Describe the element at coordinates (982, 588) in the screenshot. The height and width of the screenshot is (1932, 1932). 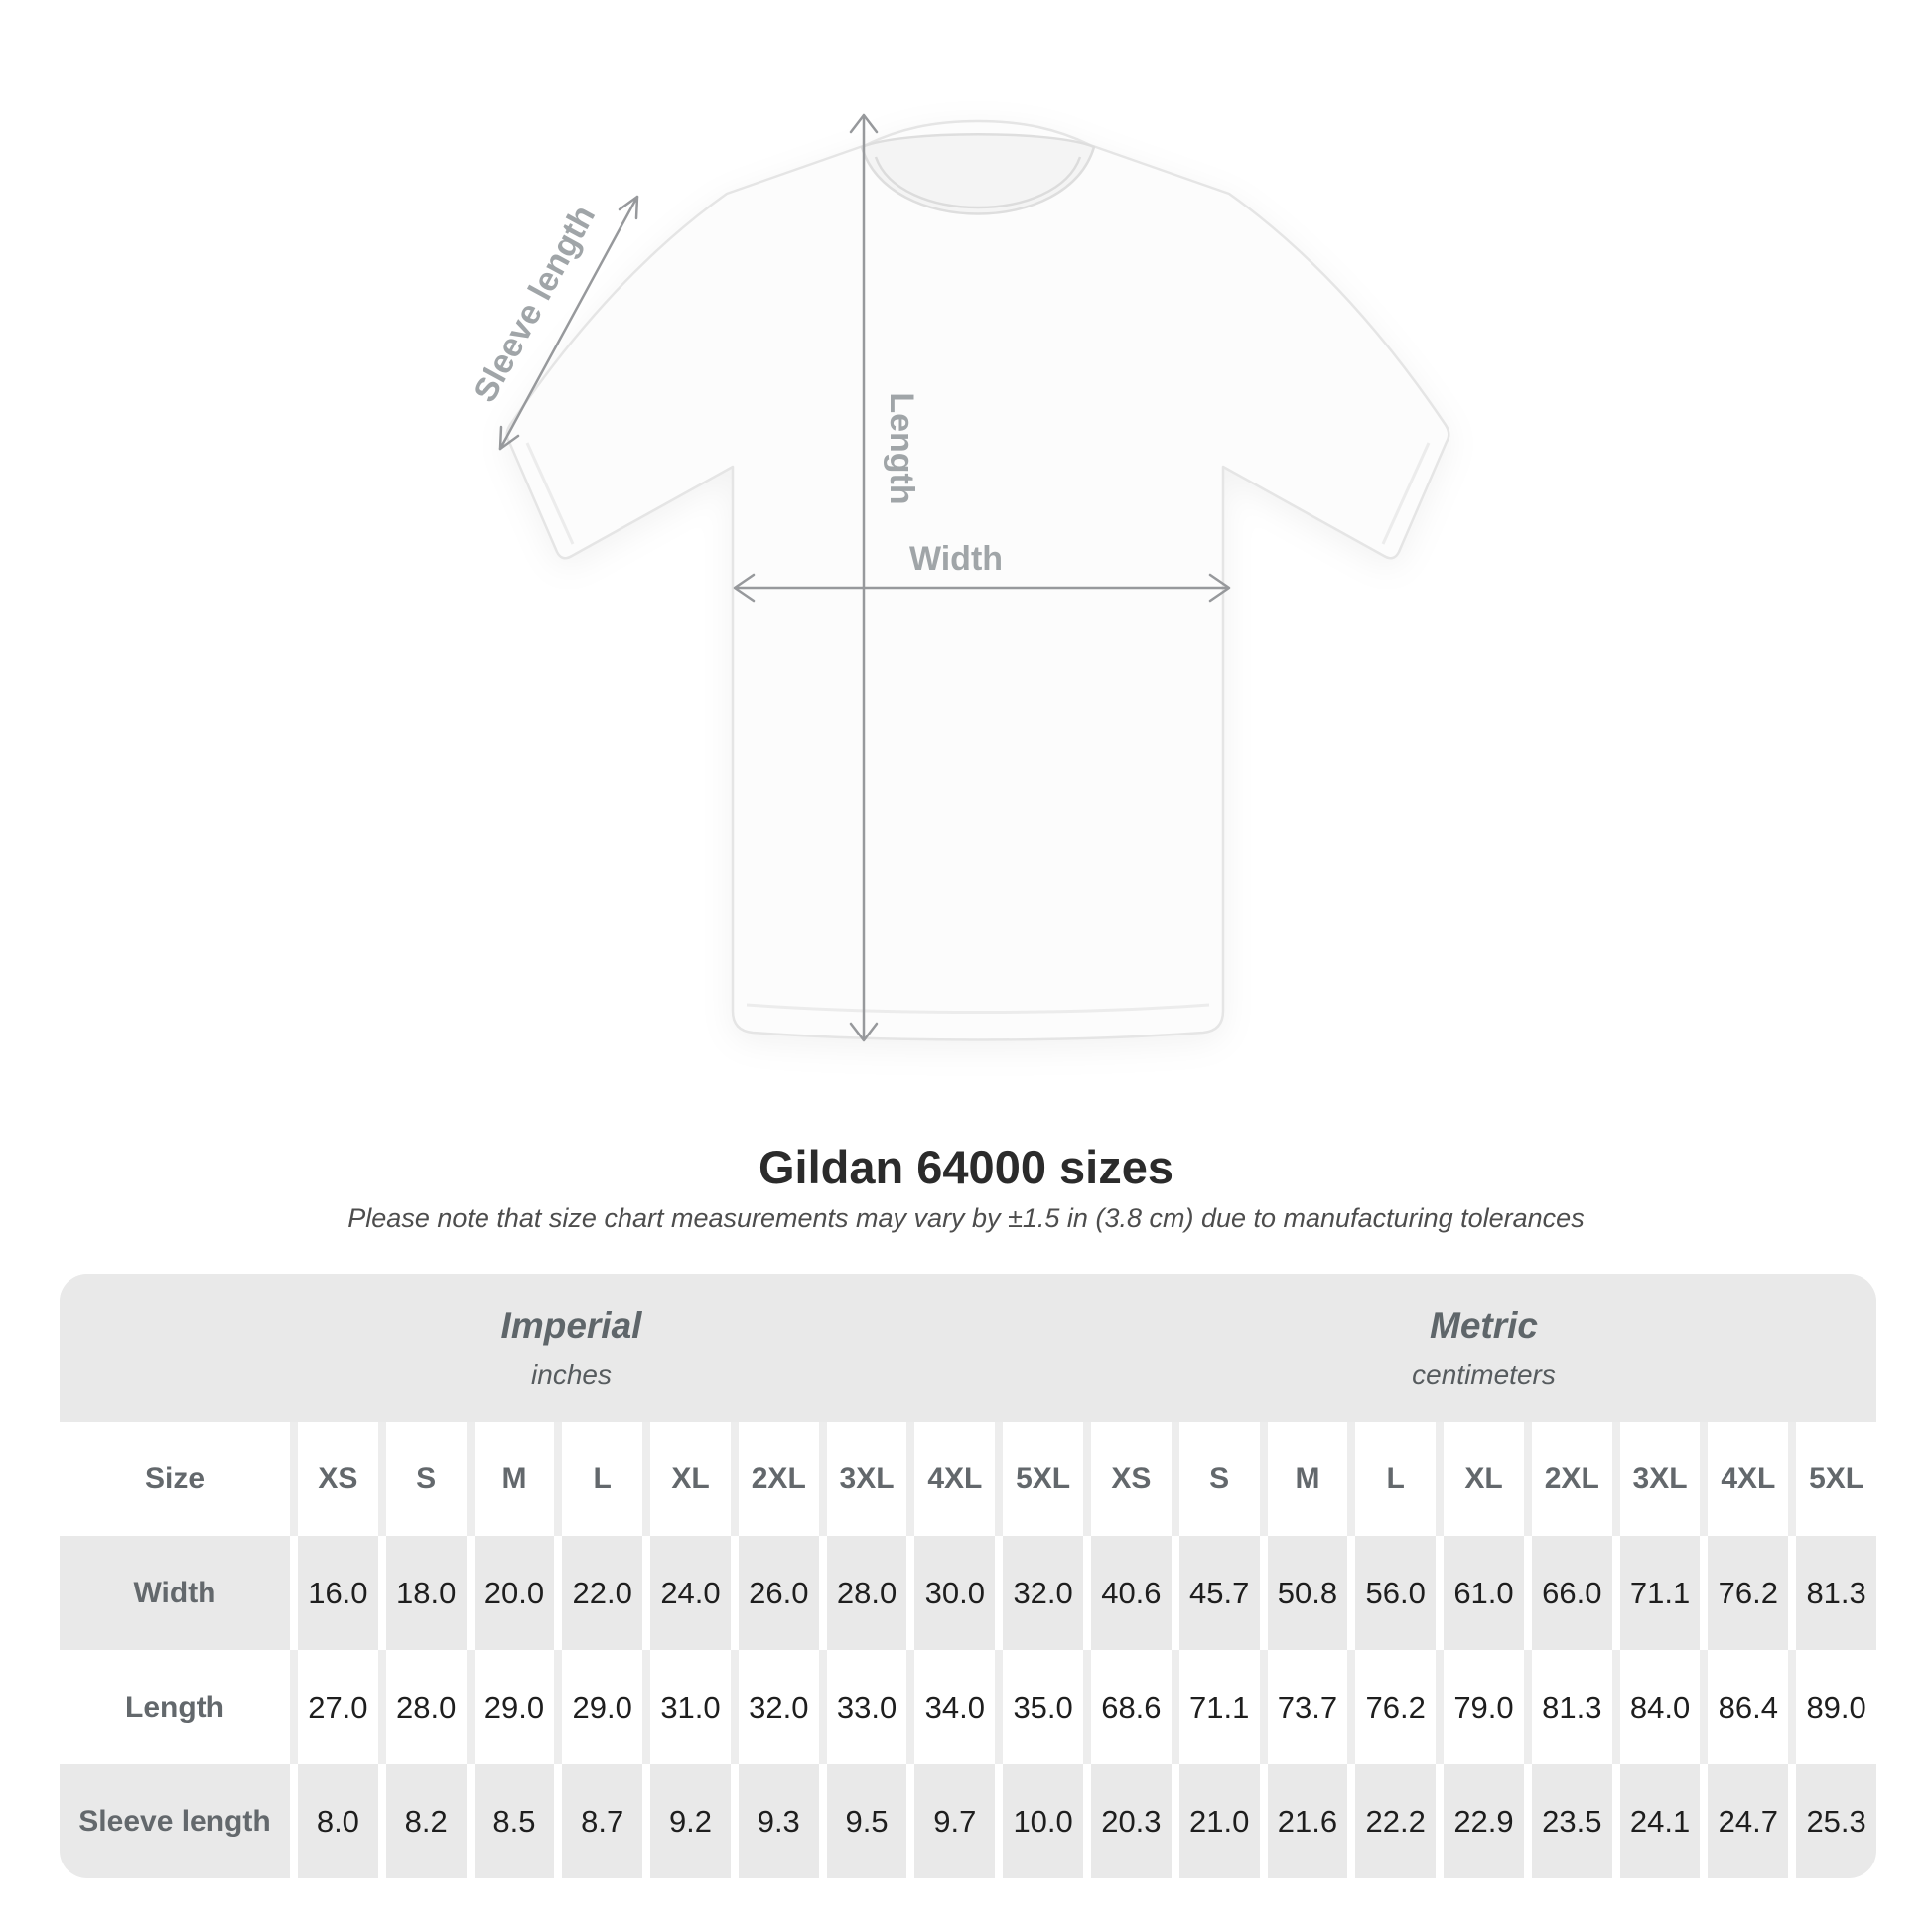
I see `width-arrow` at that location.